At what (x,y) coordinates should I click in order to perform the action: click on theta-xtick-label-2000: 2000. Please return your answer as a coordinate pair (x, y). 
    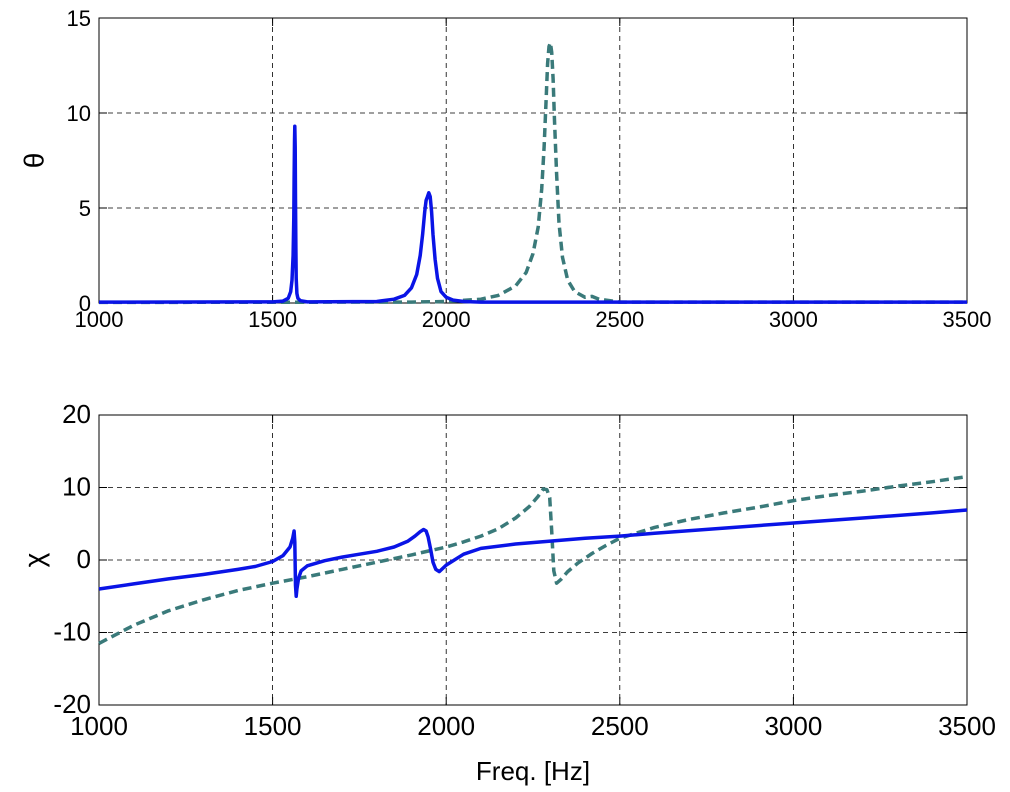
    Looking at the image, I should click on (446, 319).